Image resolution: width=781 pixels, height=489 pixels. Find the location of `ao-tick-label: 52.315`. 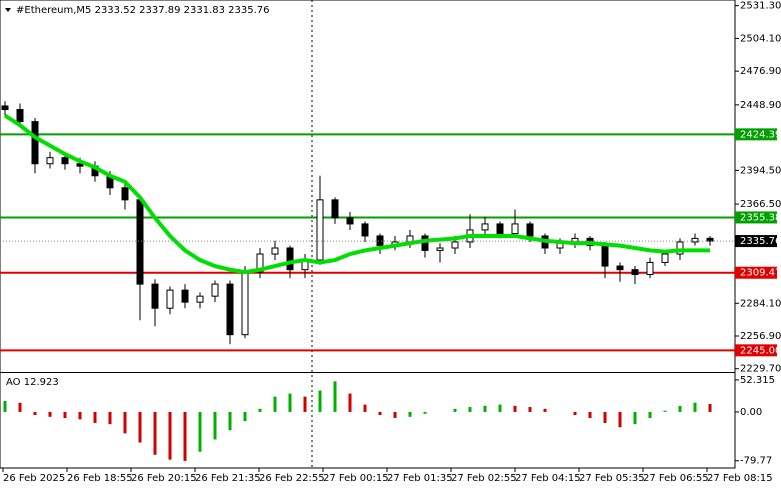

ao-tick-label: 52.315 is located at coordinates (757, 380).